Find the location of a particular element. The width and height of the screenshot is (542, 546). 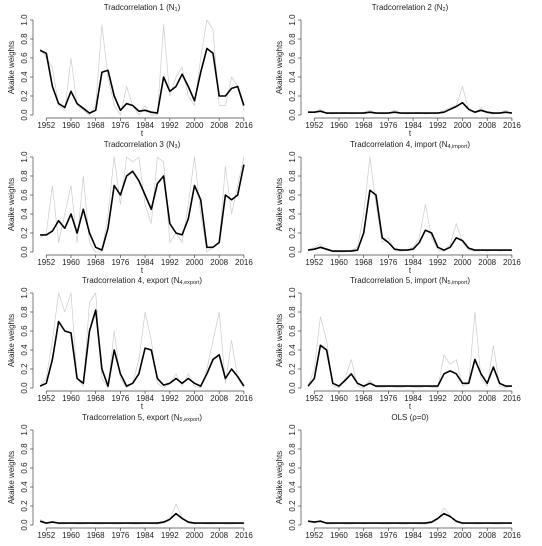

title-text: Tradcorrelation 1 (N is located at coordinates (139, 7).